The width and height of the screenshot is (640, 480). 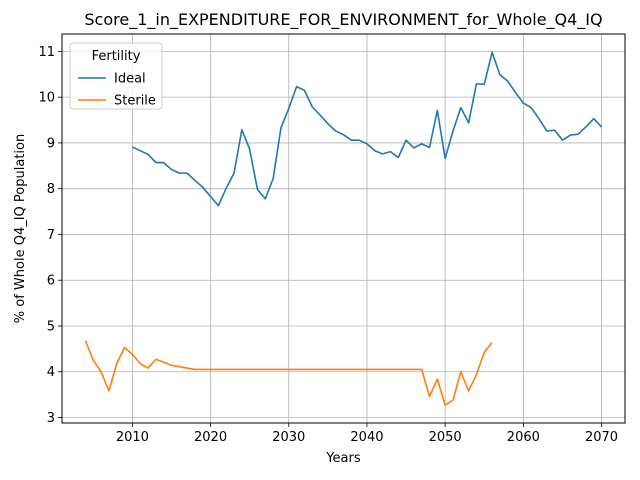 What do you see at coordinates (51, 281) in the screenshot?
I see `y-tick-label: 6` at bounding box center [51, 281].